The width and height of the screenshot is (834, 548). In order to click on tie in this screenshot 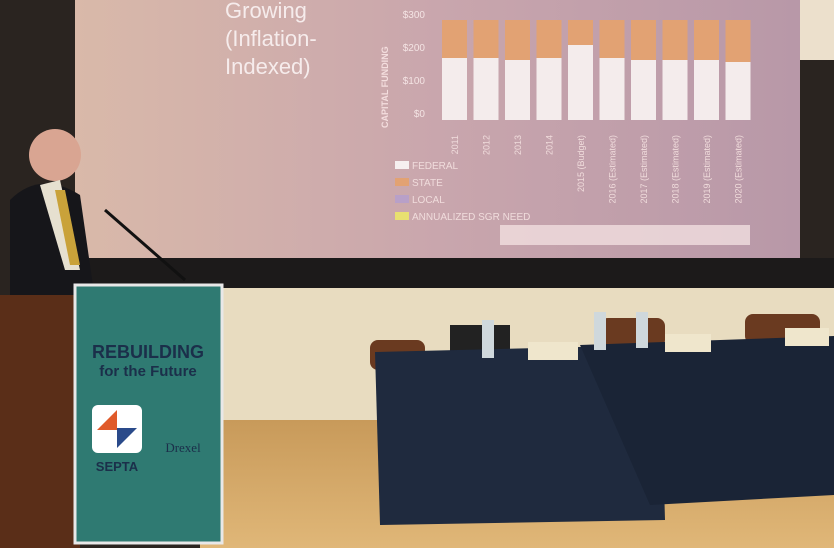, I will do `click(67, 227)`.